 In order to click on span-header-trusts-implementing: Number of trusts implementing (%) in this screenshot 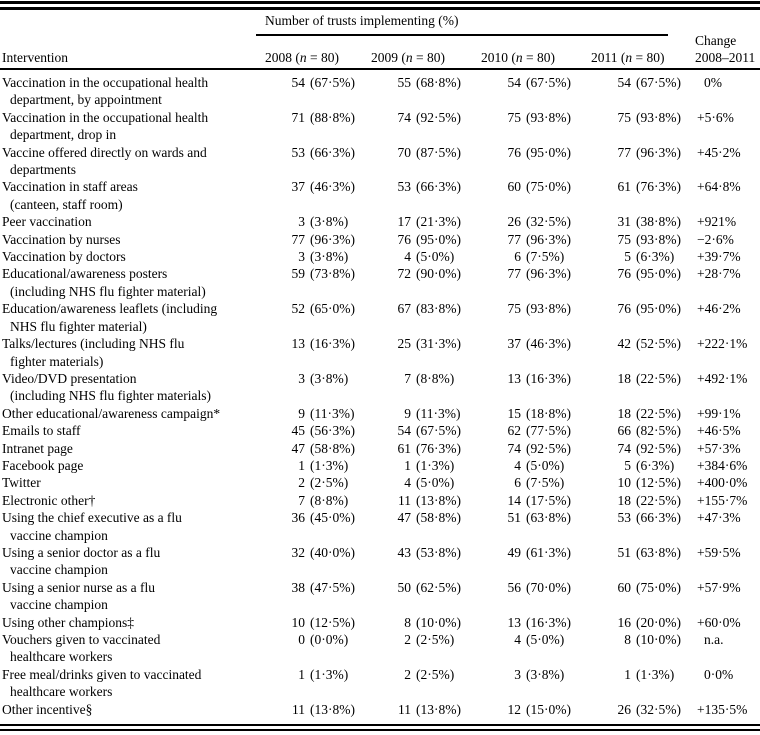, I will do `click(462, 23)`.